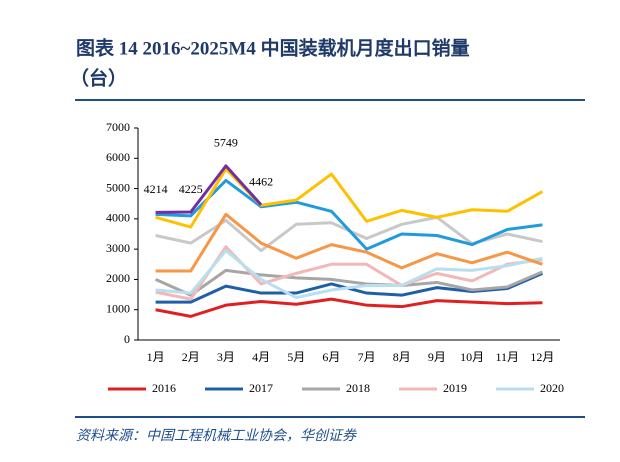  I want to click on x-tick-label: 3月, so click(226, 357).